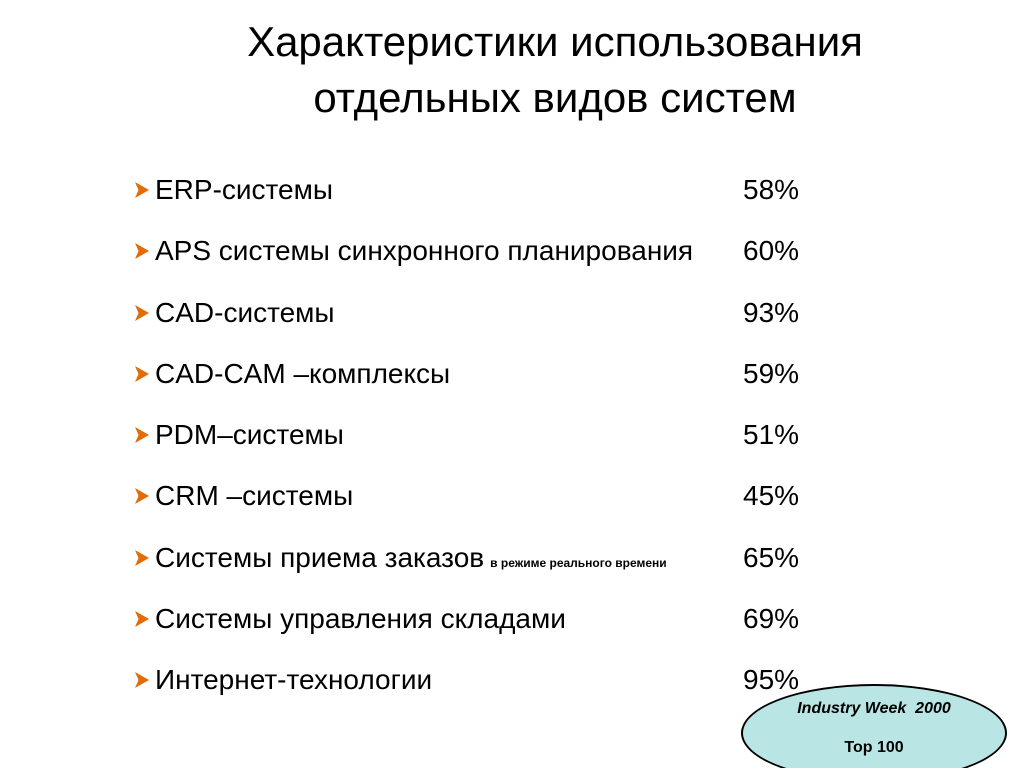 The height and width of the screenshot is (768, 1024). I want to click on item-label: PDM–системы, so click(249, 435).